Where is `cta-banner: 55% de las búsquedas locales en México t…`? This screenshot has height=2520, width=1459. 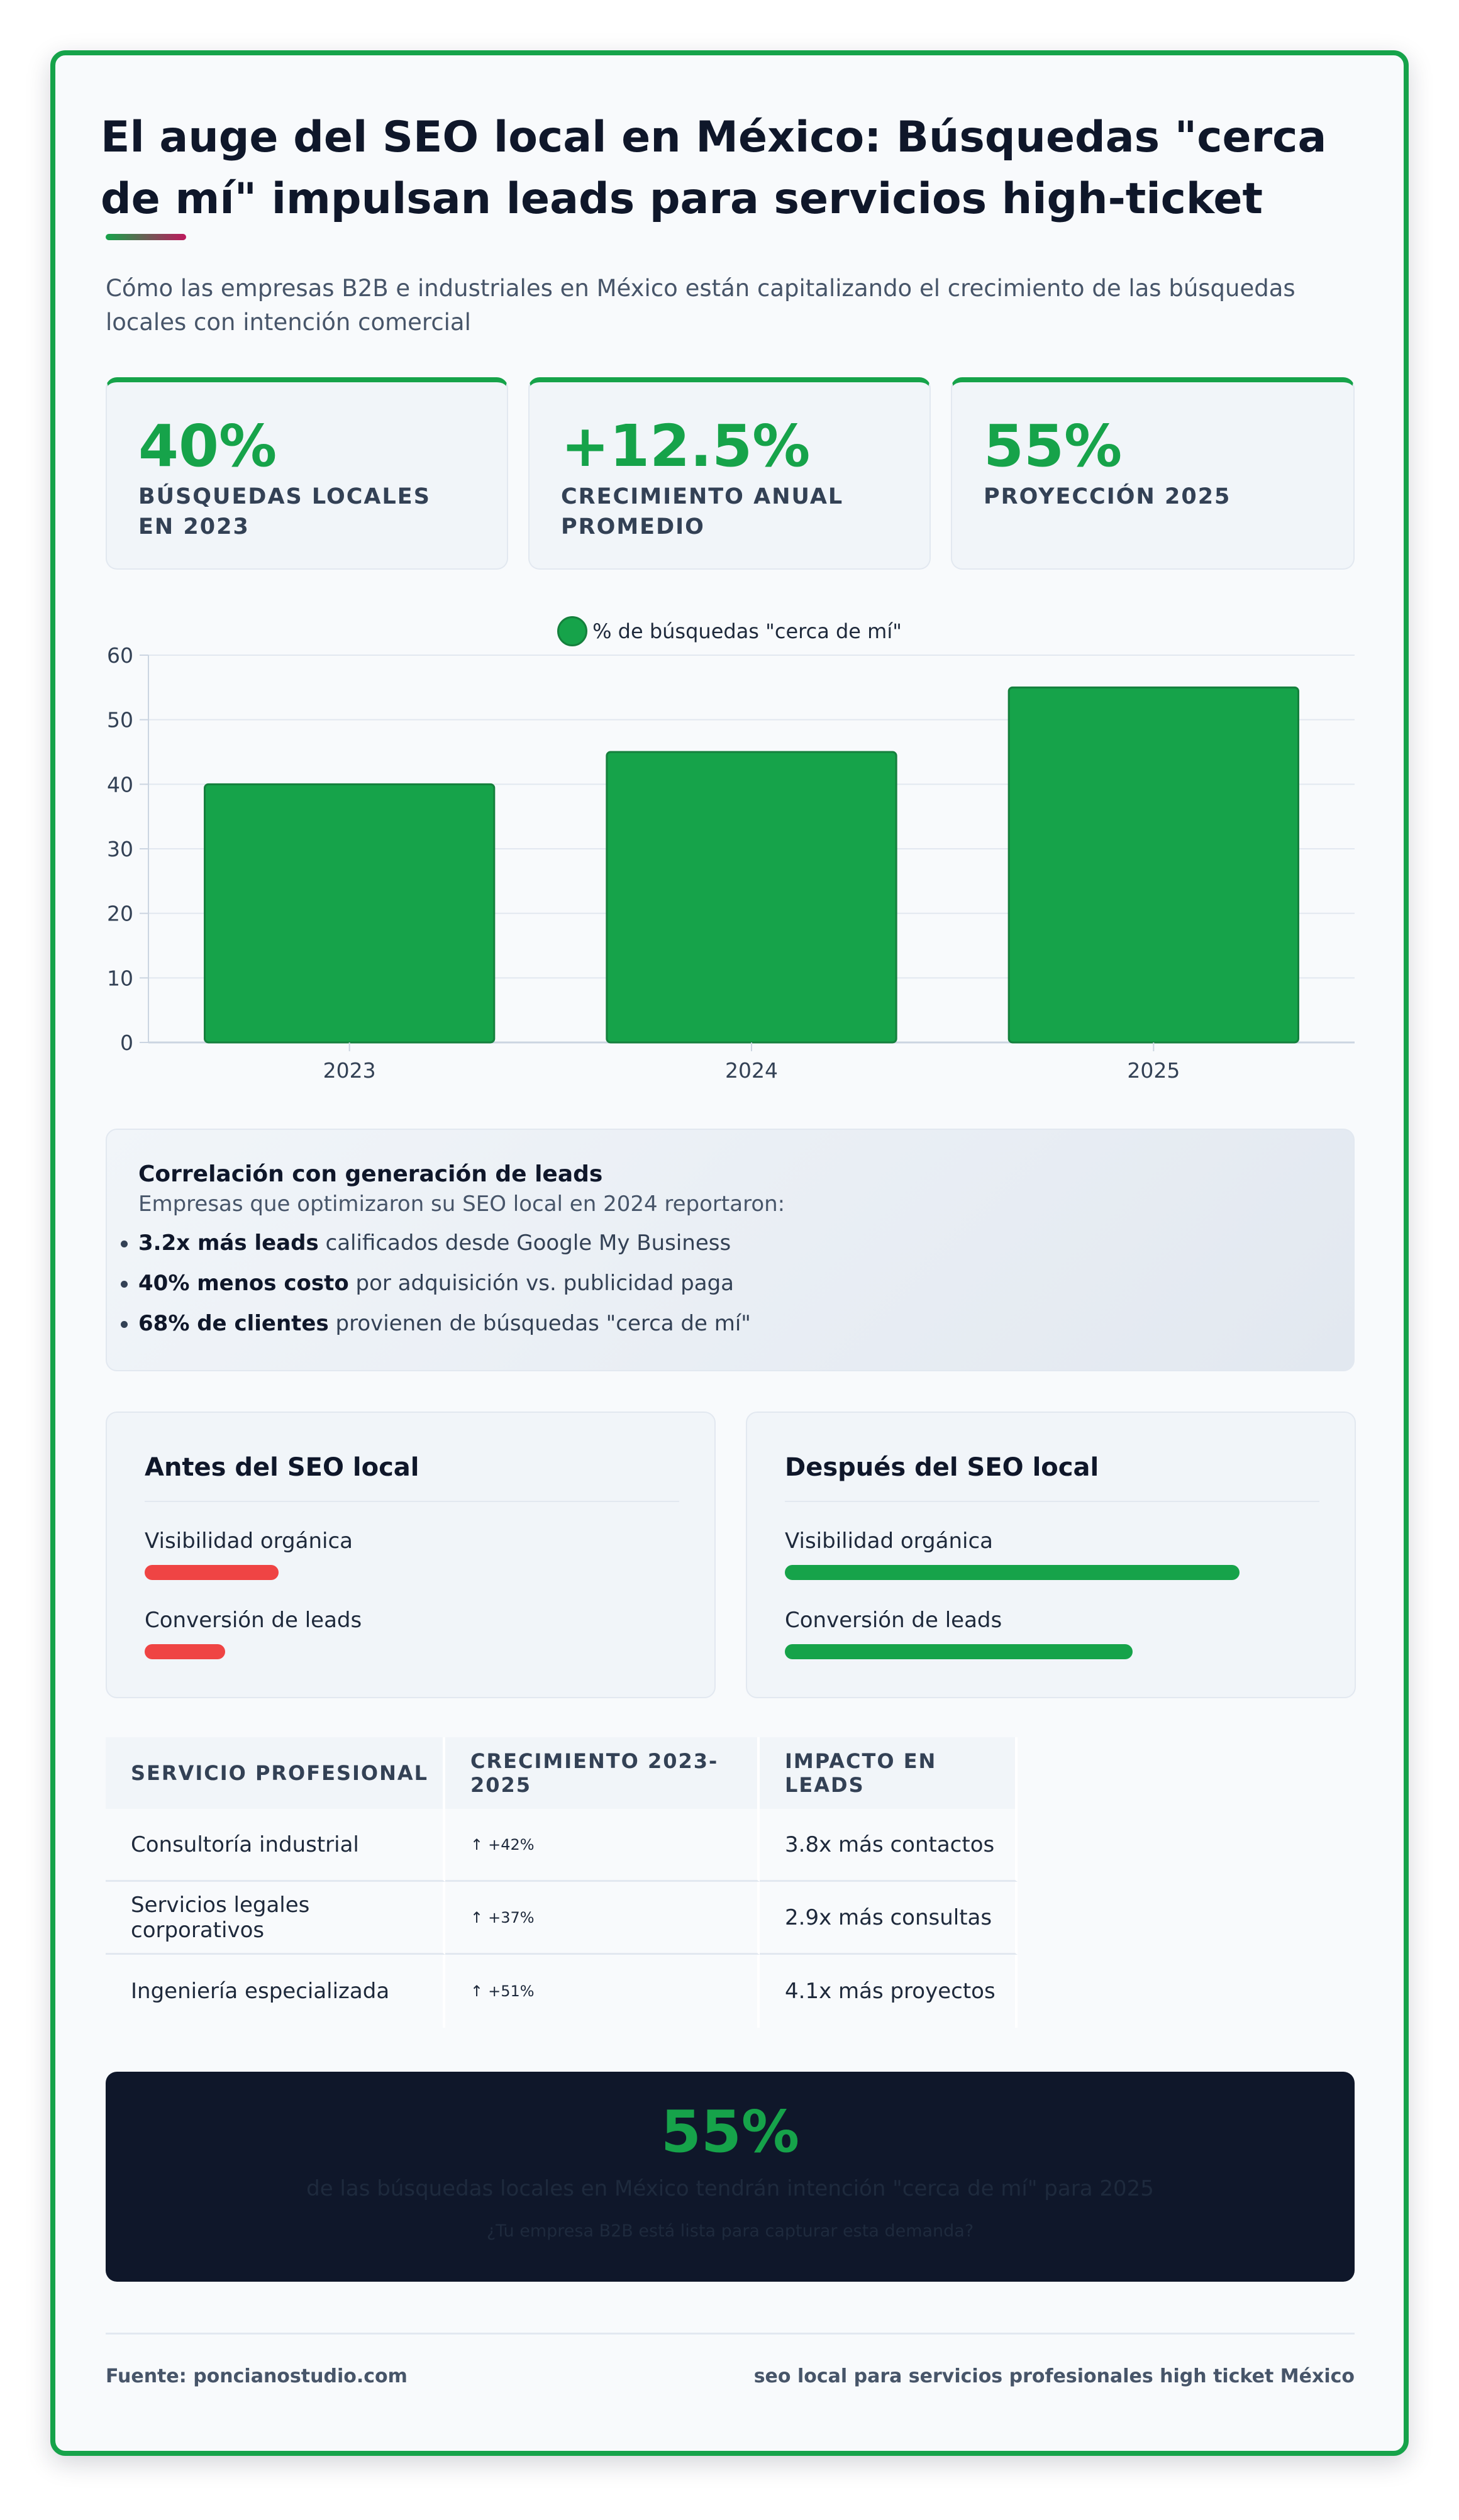
cta-banner: 55% de las búsquedas locales en México t… is located at coordinates (730, 2177).